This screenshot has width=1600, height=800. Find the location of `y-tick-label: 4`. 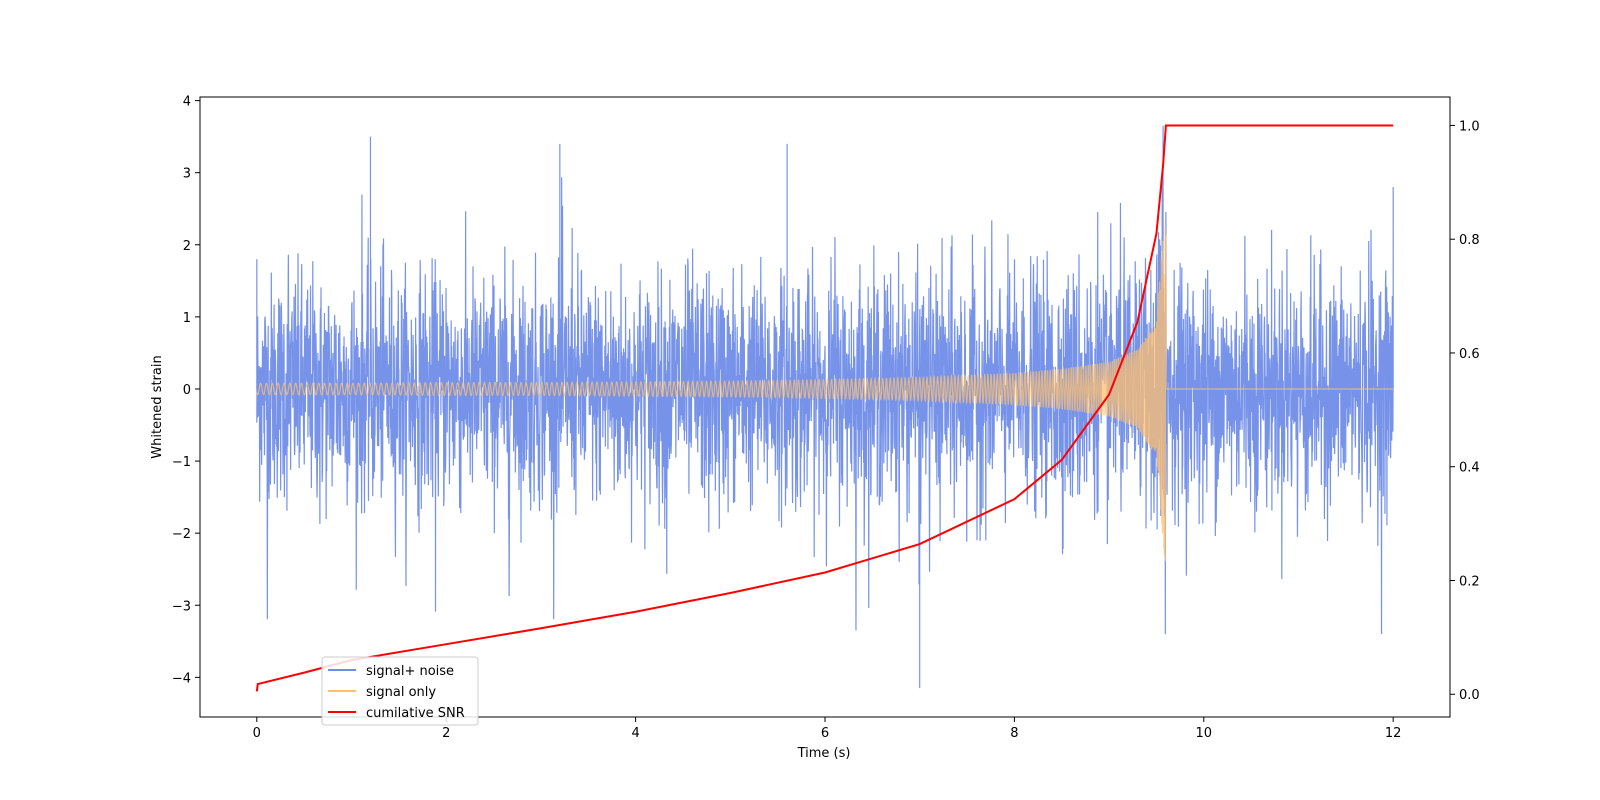

y-tick-label: 4 is located at coordinates (187, 102).